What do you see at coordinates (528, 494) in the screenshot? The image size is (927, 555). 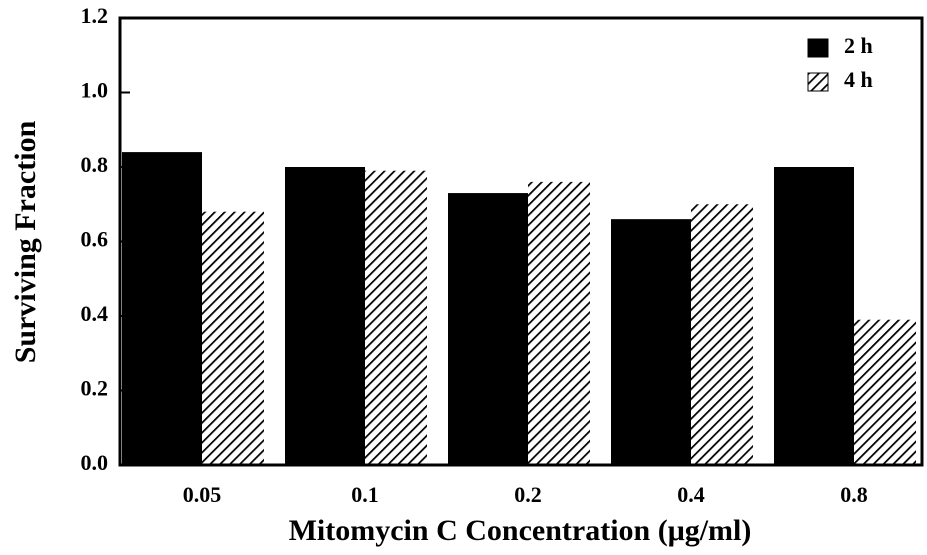 I see `x-tick-label: 0.2` at bounding box center [528, 494].